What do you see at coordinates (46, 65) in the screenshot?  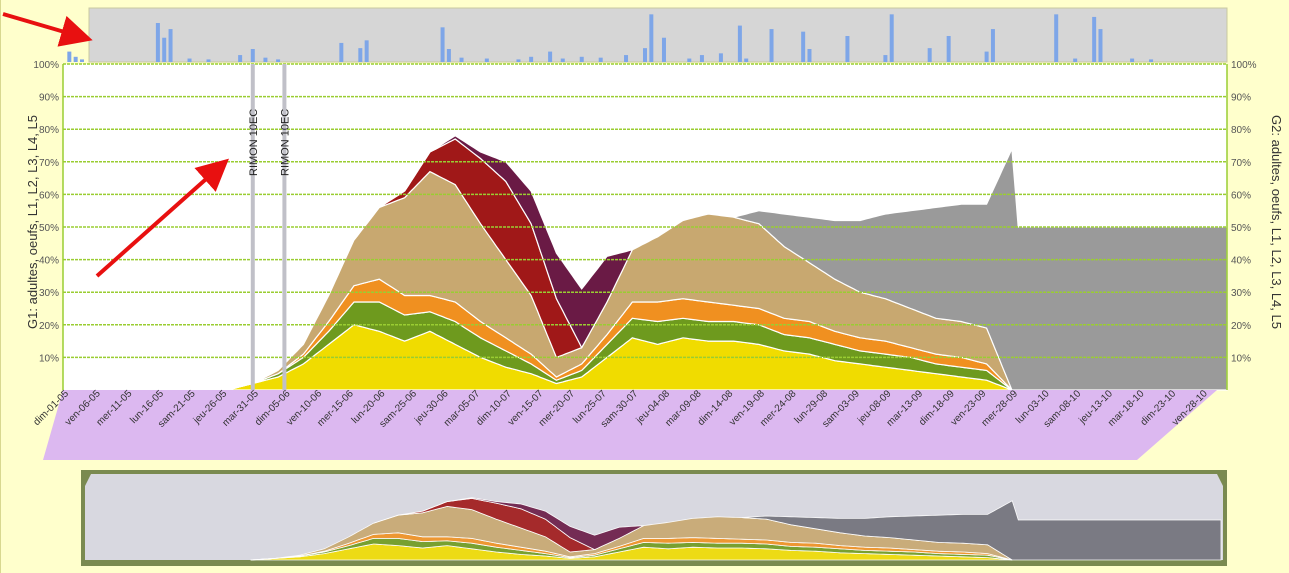 I see `y-tick-left: 100%` at bounding box center [46, 65].